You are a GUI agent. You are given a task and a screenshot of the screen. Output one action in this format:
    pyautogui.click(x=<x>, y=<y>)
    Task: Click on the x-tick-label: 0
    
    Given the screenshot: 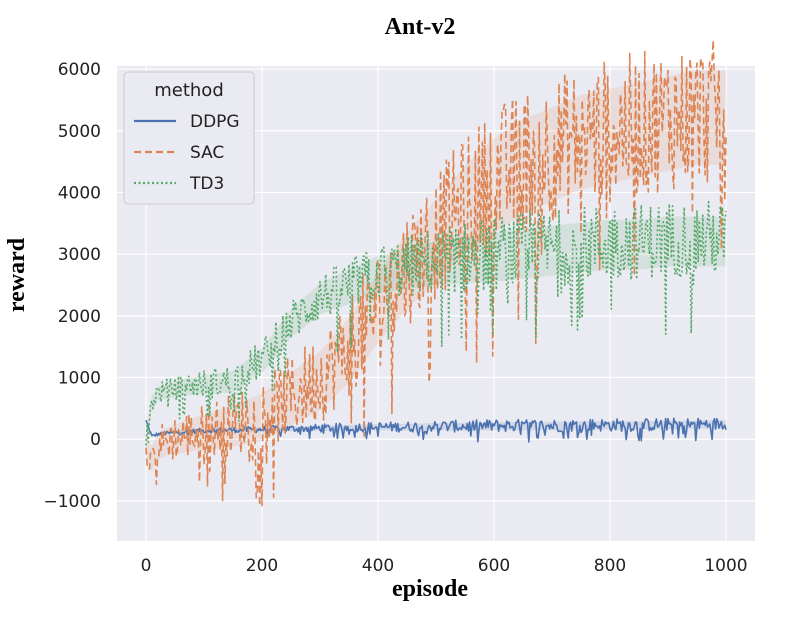 What is the action you would take?
    pyautogui.click(x=146, y=566)
    